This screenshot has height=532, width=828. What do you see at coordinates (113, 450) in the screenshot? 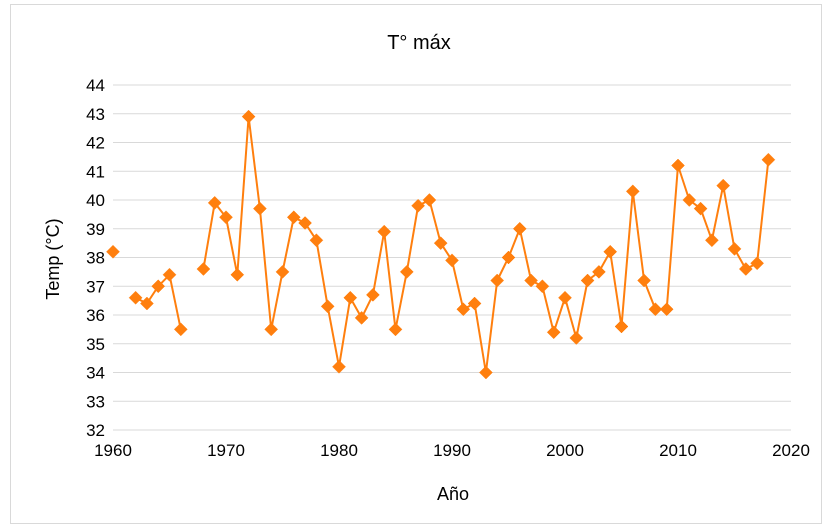
I see `x-tick-label: 1960` at bounding box center [113, 450].